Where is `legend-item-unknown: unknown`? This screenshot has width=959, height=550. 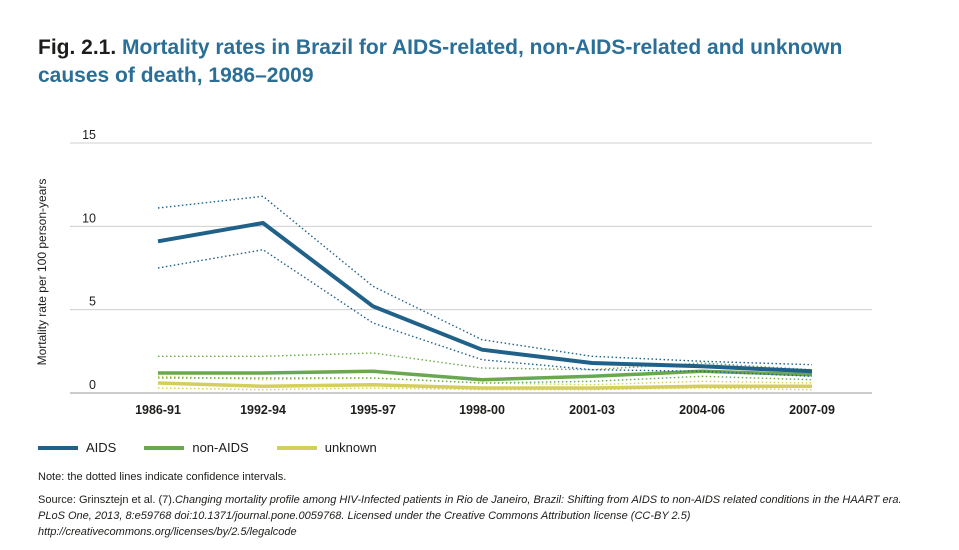
legend-item-unknown: unknown is located at coordinates (326, 447).